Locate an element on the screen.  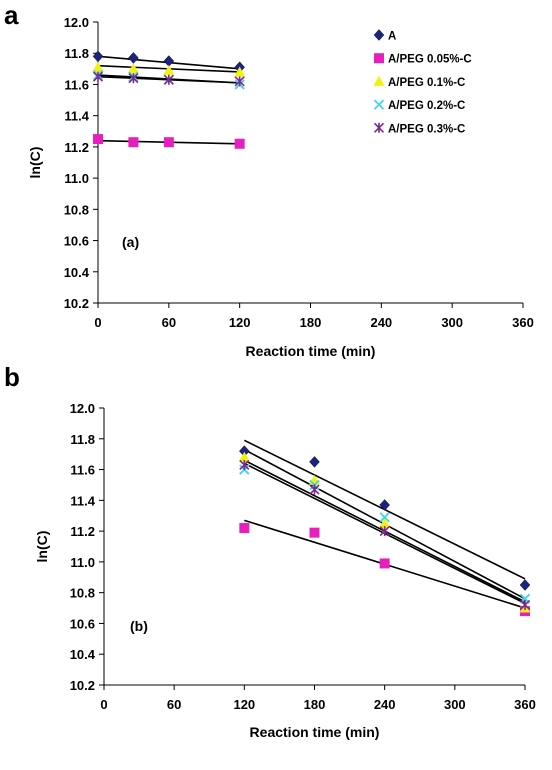
panel-b-x-tick-label: 300 is located at coordinates (455, 704).